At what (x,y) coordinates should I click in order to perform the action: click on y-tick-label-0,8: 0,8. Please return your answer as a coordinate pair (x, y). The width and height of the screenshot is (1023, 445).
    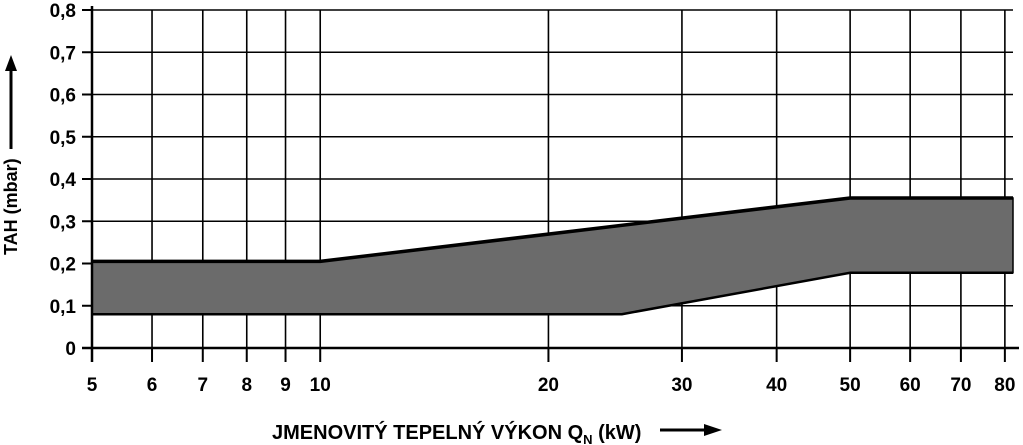
    Looking at the image, I should click on (63, 11).